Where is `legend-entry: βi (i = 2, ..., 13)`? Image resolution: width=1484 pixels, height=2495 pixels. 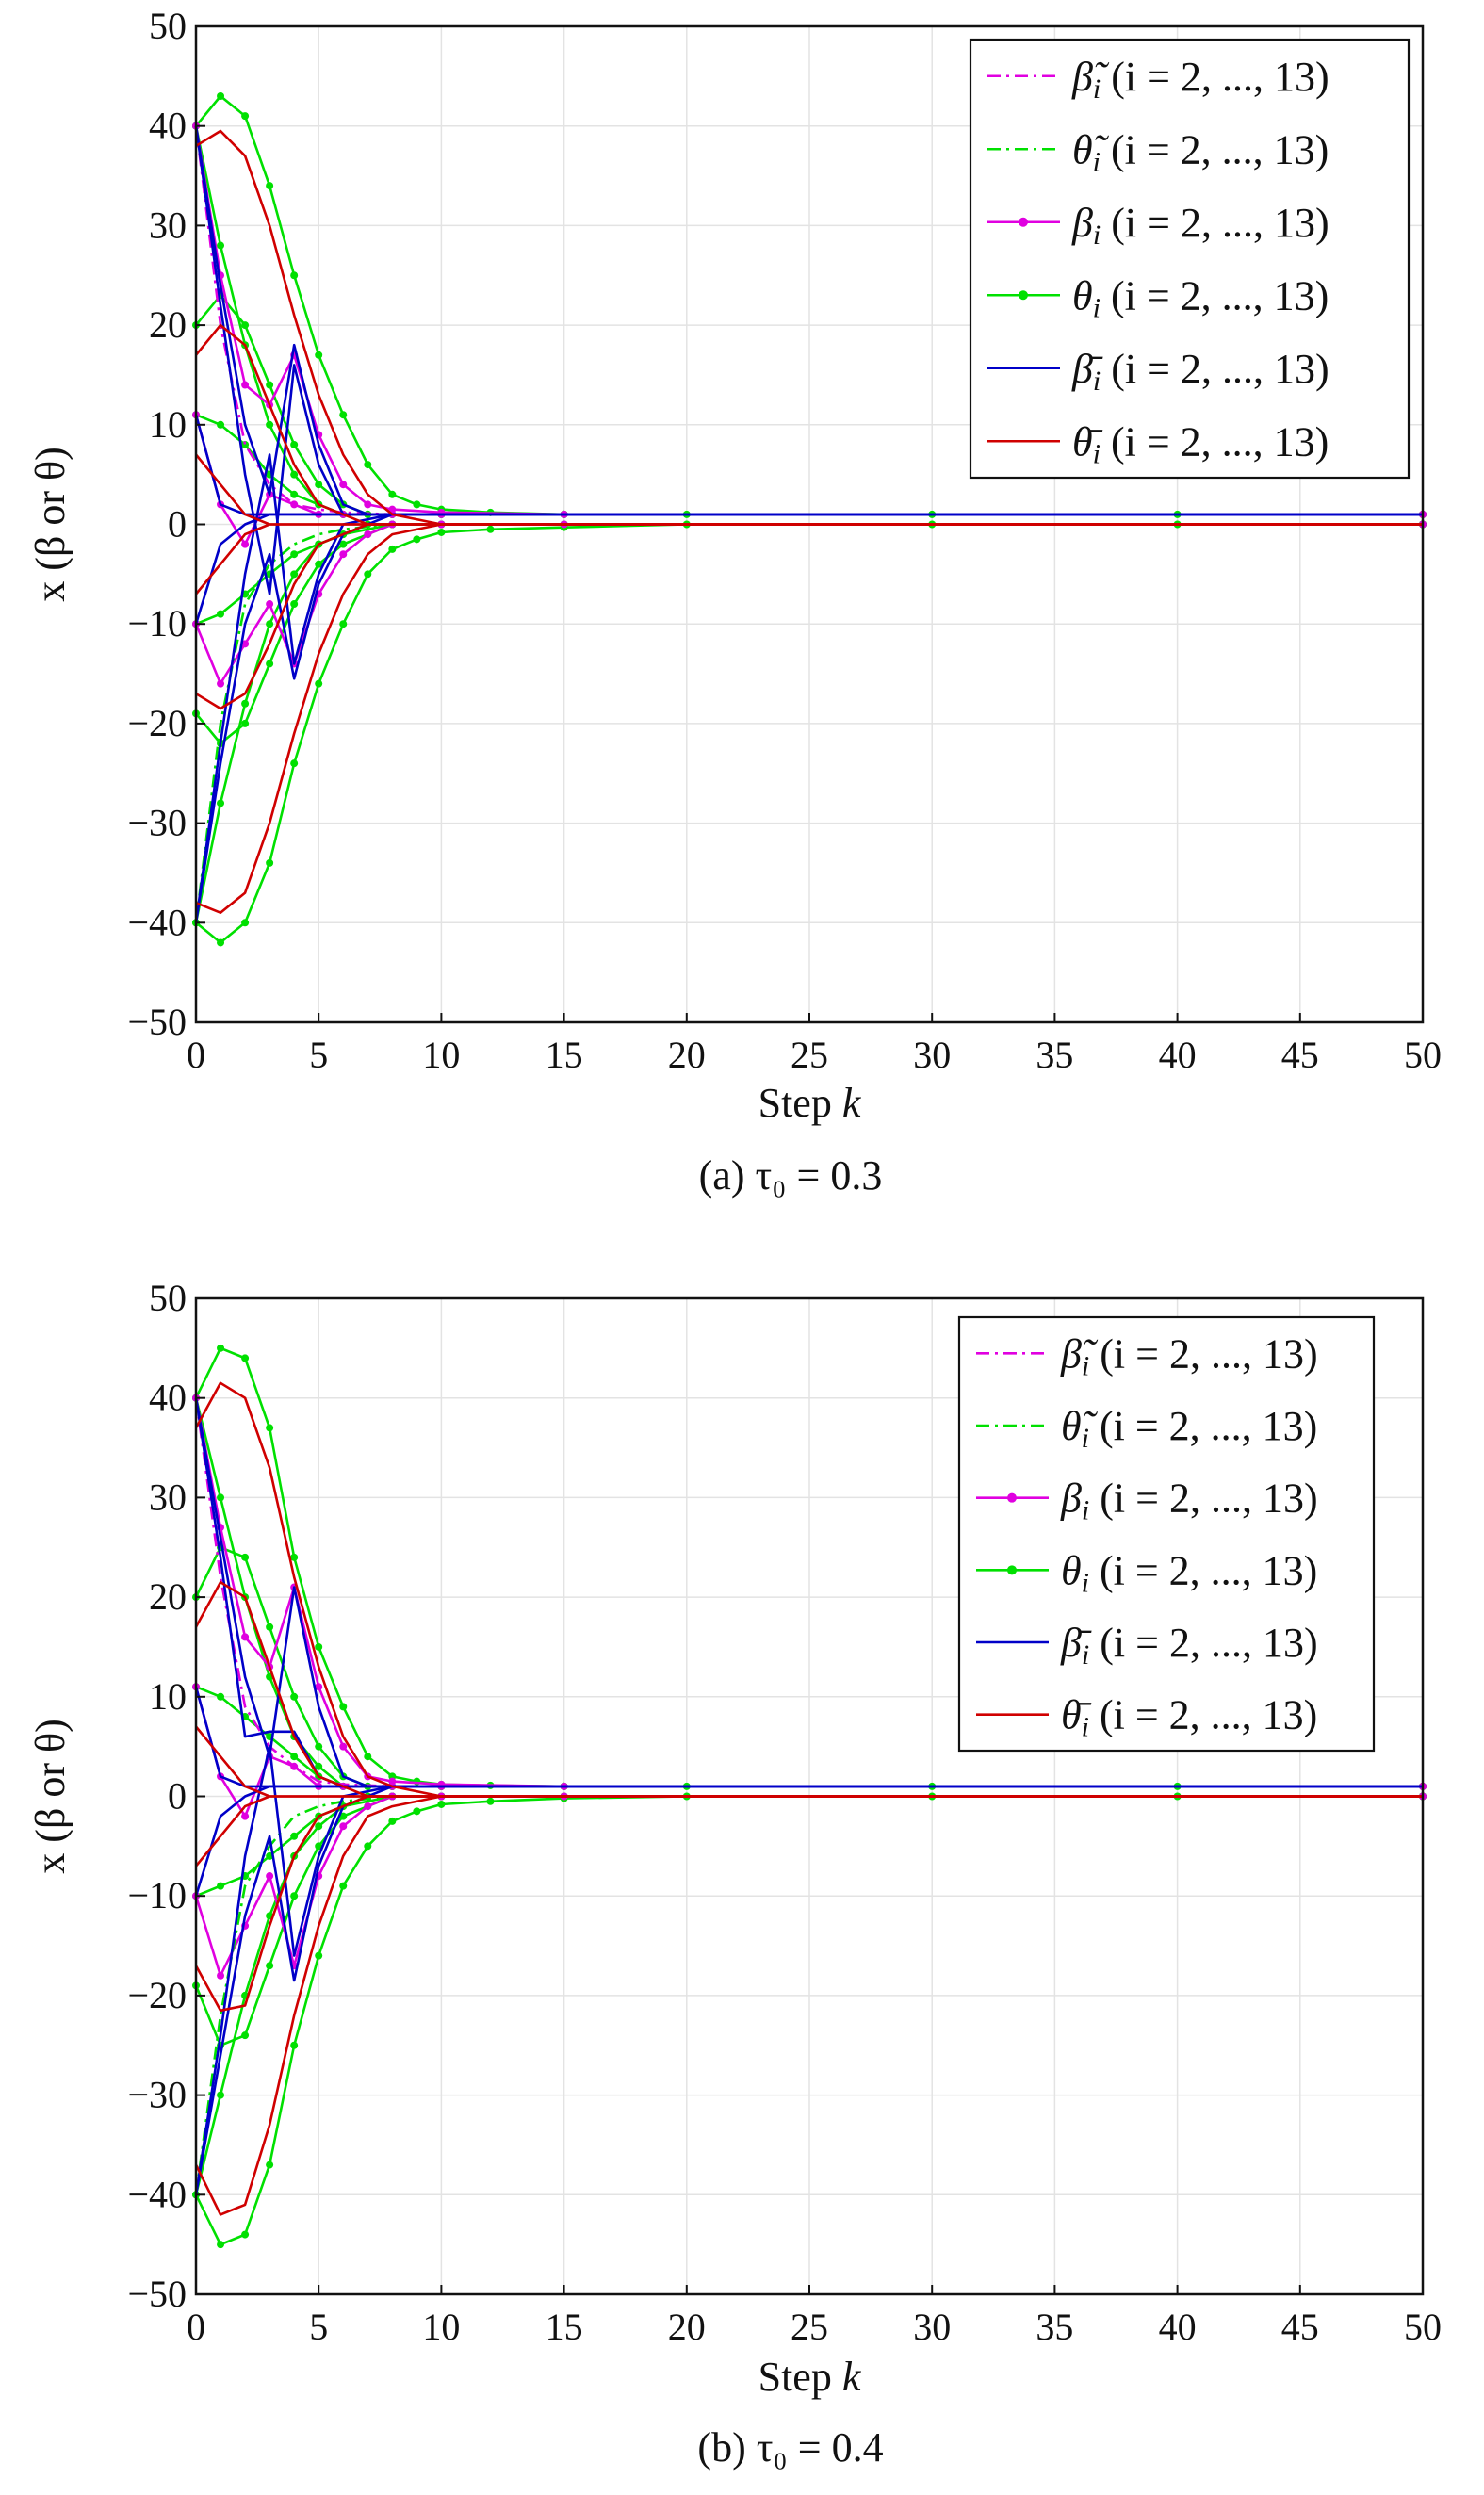
legend-entry: βi (i = 2, ..., 13) is located at coordinates (1147, 1501).